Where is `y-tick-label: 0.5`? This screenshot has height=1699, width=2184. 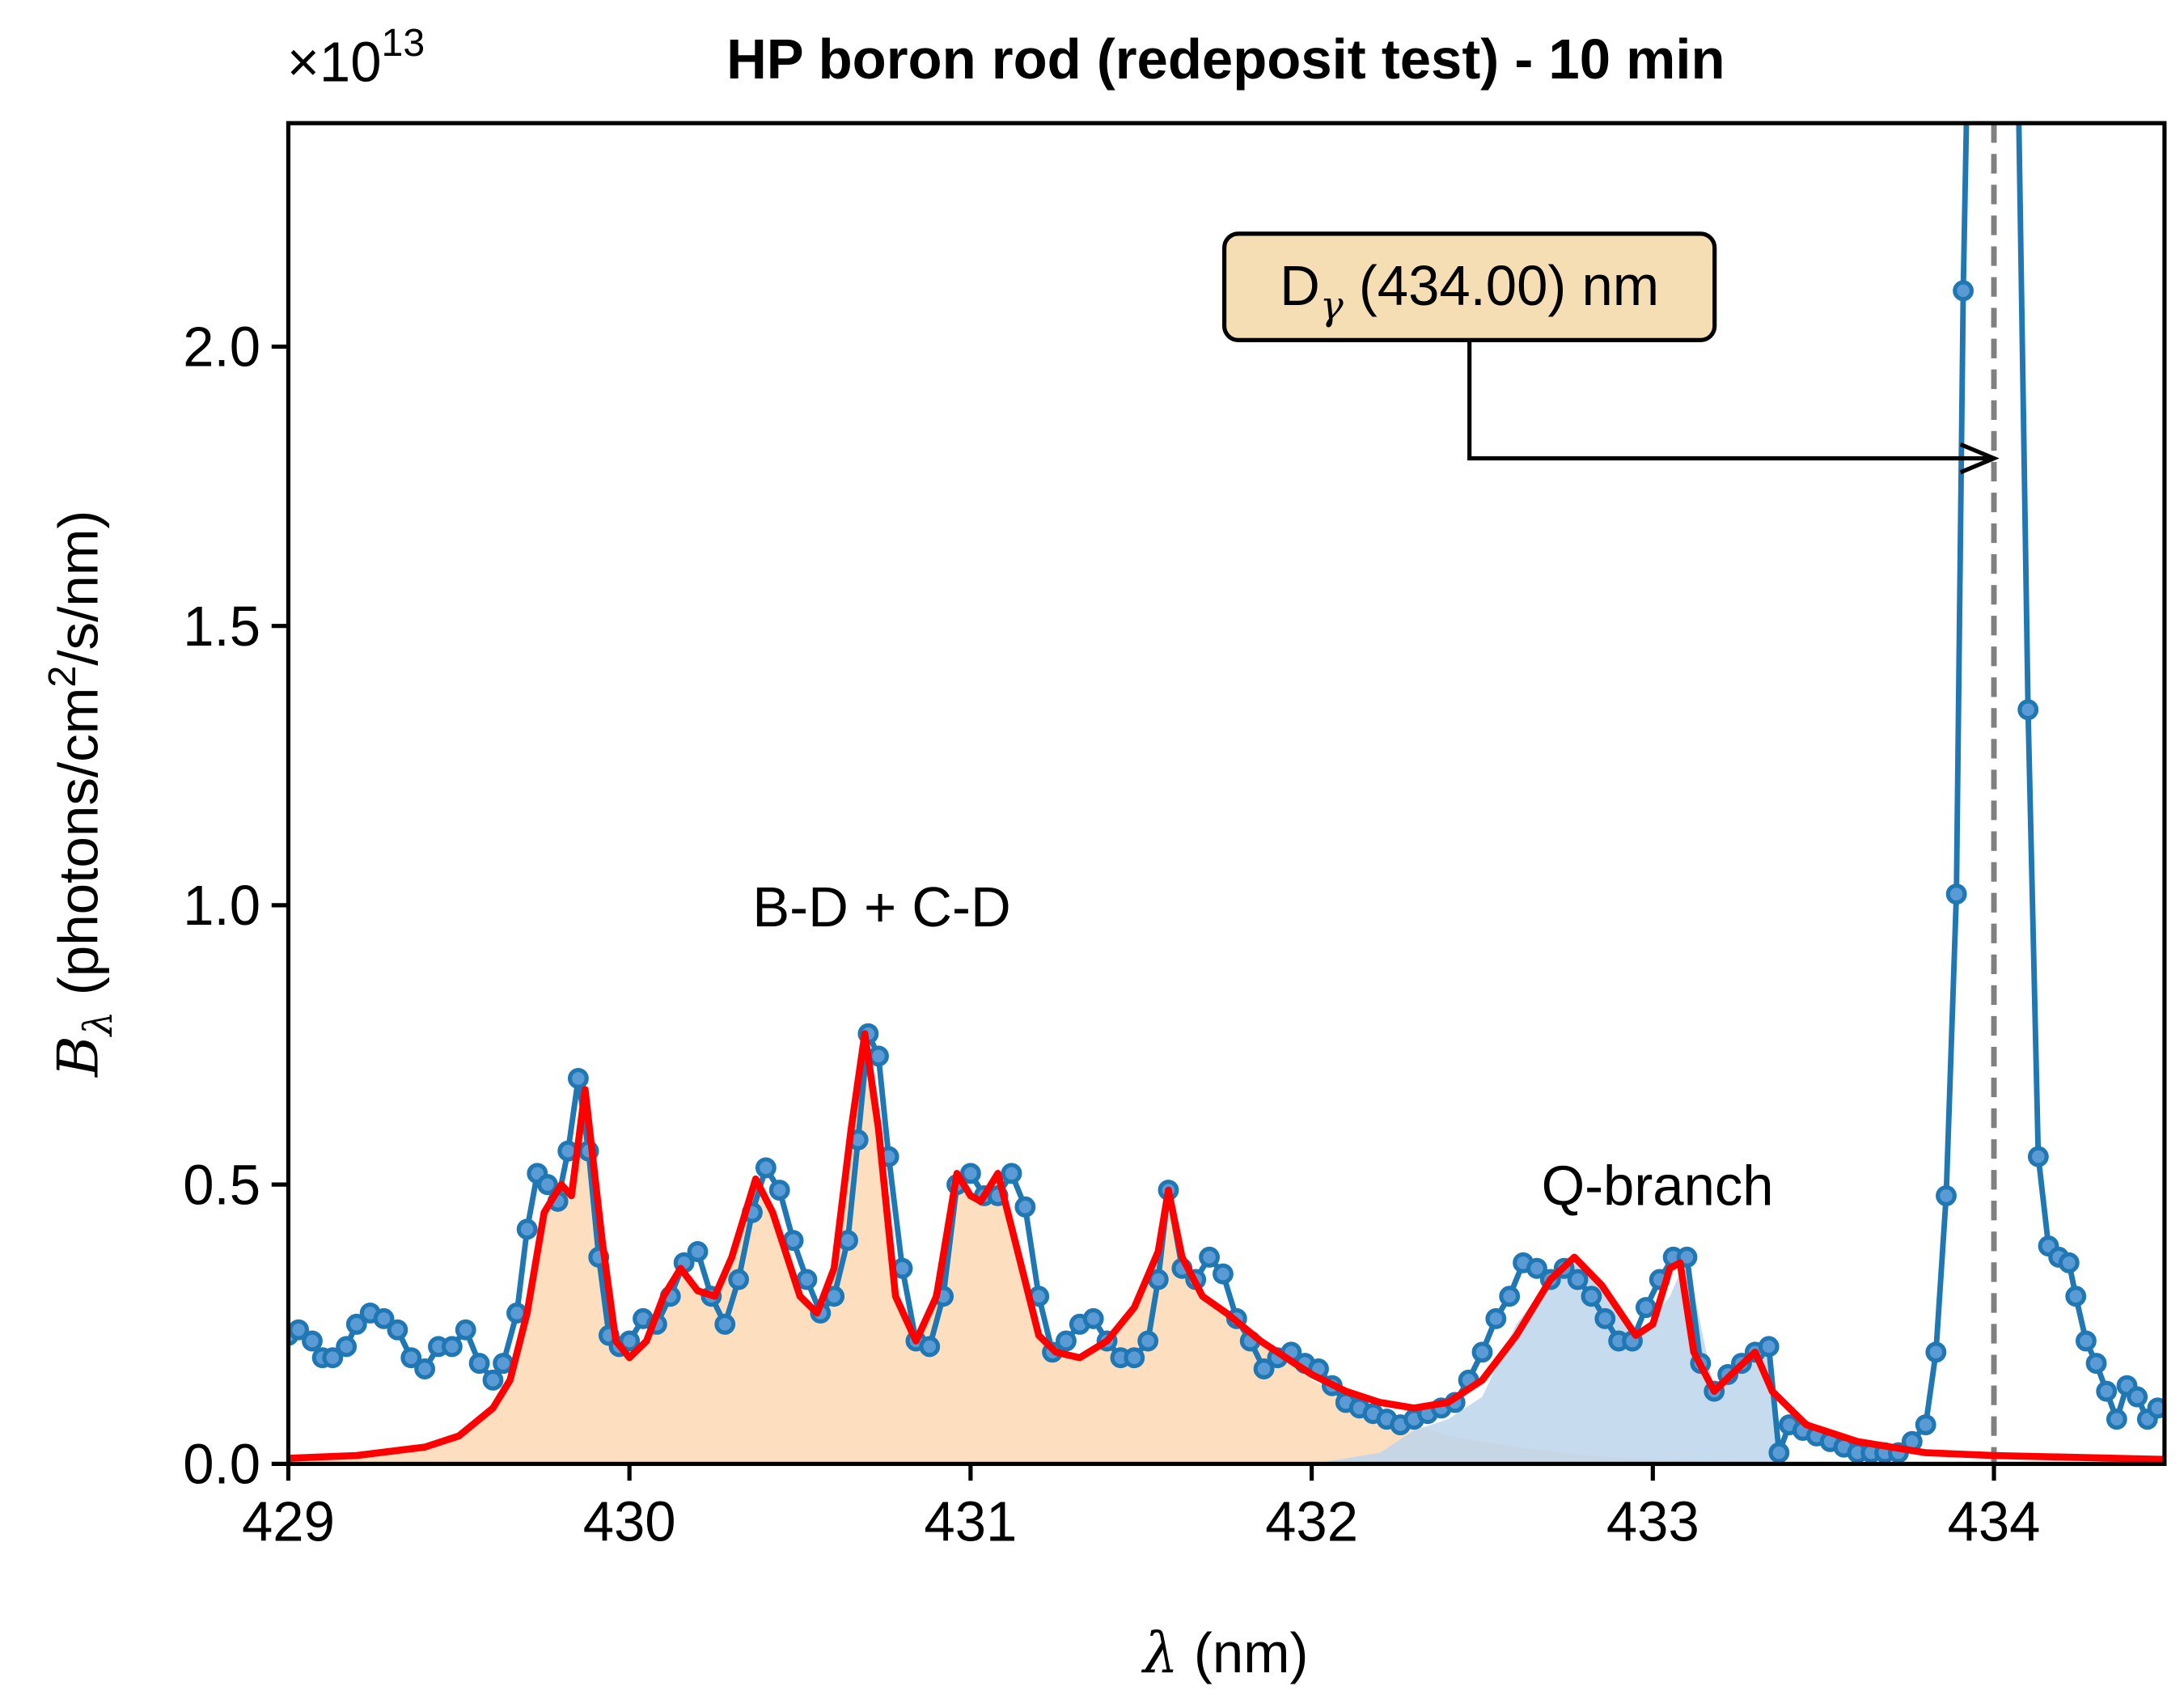 y-tick-label: 0.5 is located at coordinates (221, 1185).